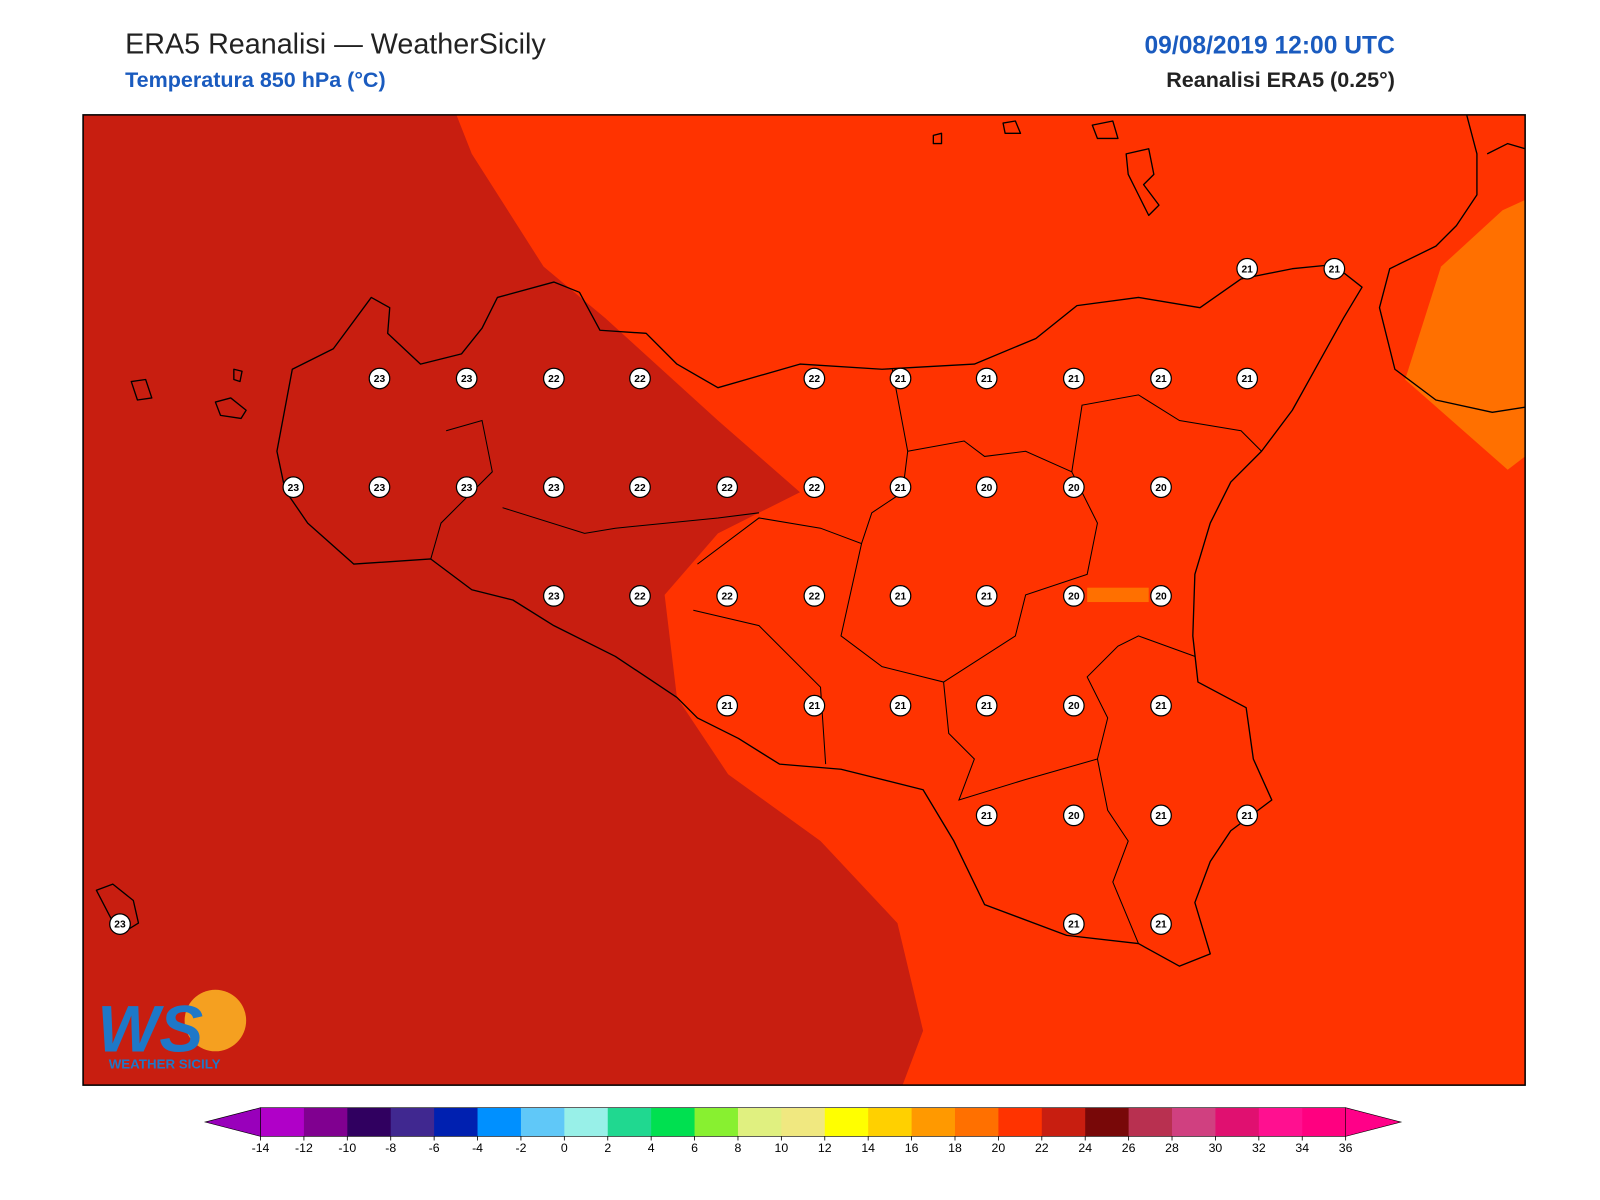  I want to click on colorbar-tick-label: 18, so click(955, 1148).